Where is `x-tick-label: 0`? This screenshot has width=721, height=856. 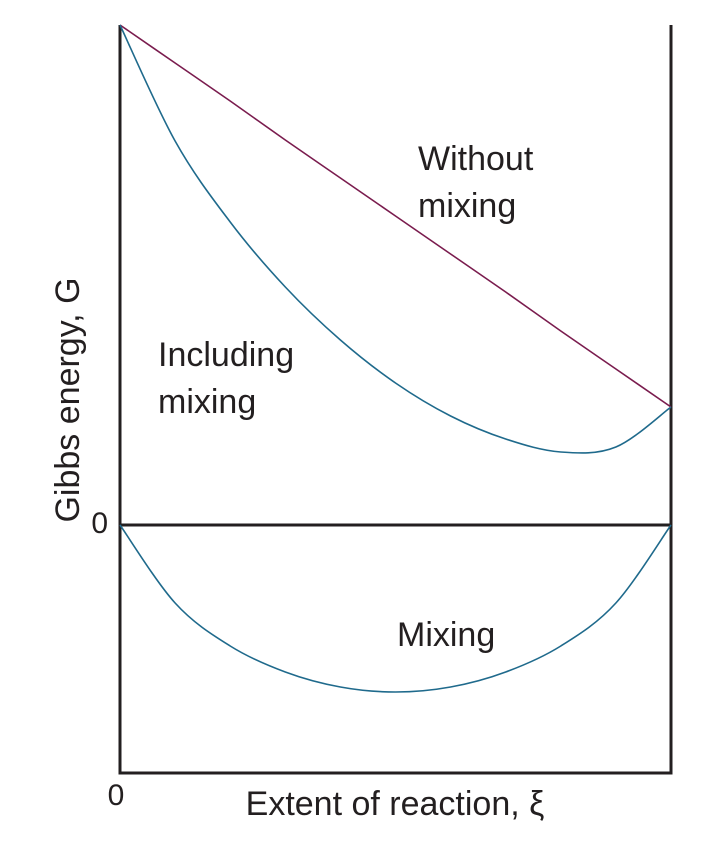
x-tick-label: 0 is located at coordinates (116, 795).